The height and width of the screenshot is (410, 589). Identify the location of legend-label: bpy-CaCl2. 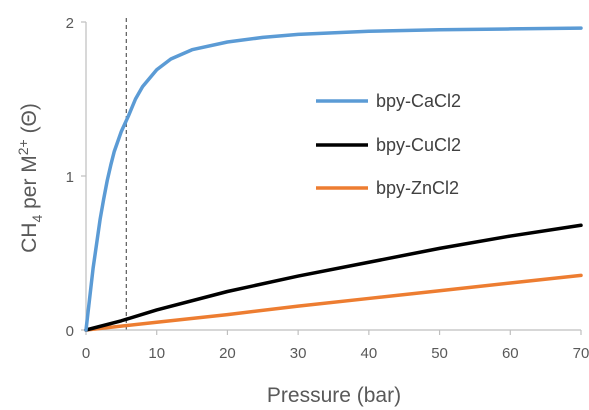
(418, 101).